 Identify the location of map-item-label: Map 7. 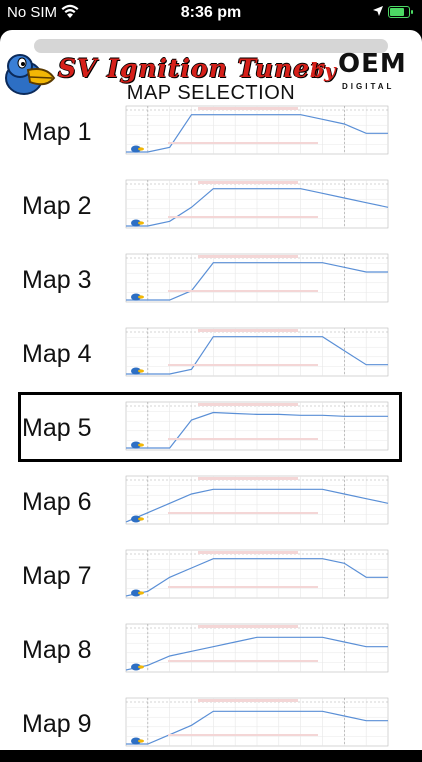
(57, 576).